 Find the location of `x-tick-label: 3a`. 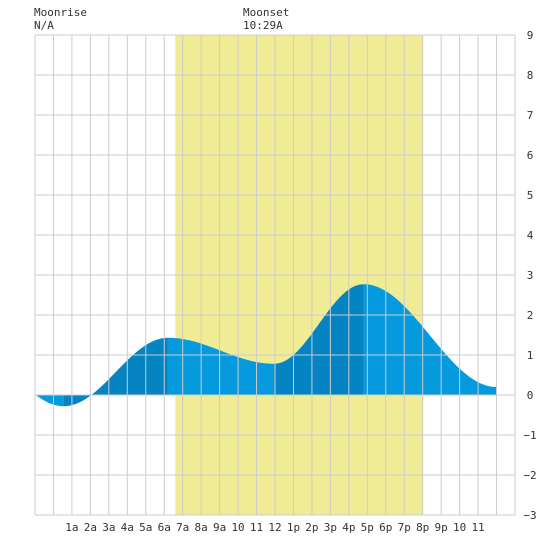

x-tick-label: 3a is located at coordinates (108, 527).